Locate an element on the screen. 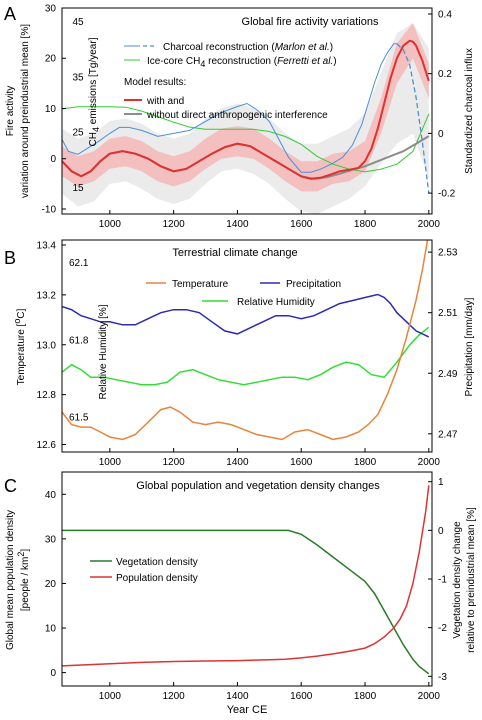 Image resolution: width=482 pixels, height=720 pixels. humidity-tick-label: 62.1 is located at coordinates (79, 263).